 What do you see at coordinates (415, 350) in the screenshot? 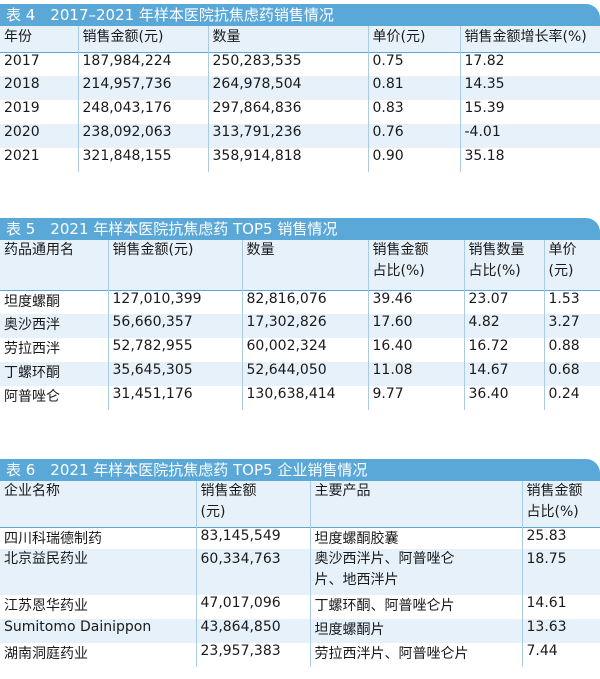
I see `cell: 16.40` at bounding box center [415, 350].